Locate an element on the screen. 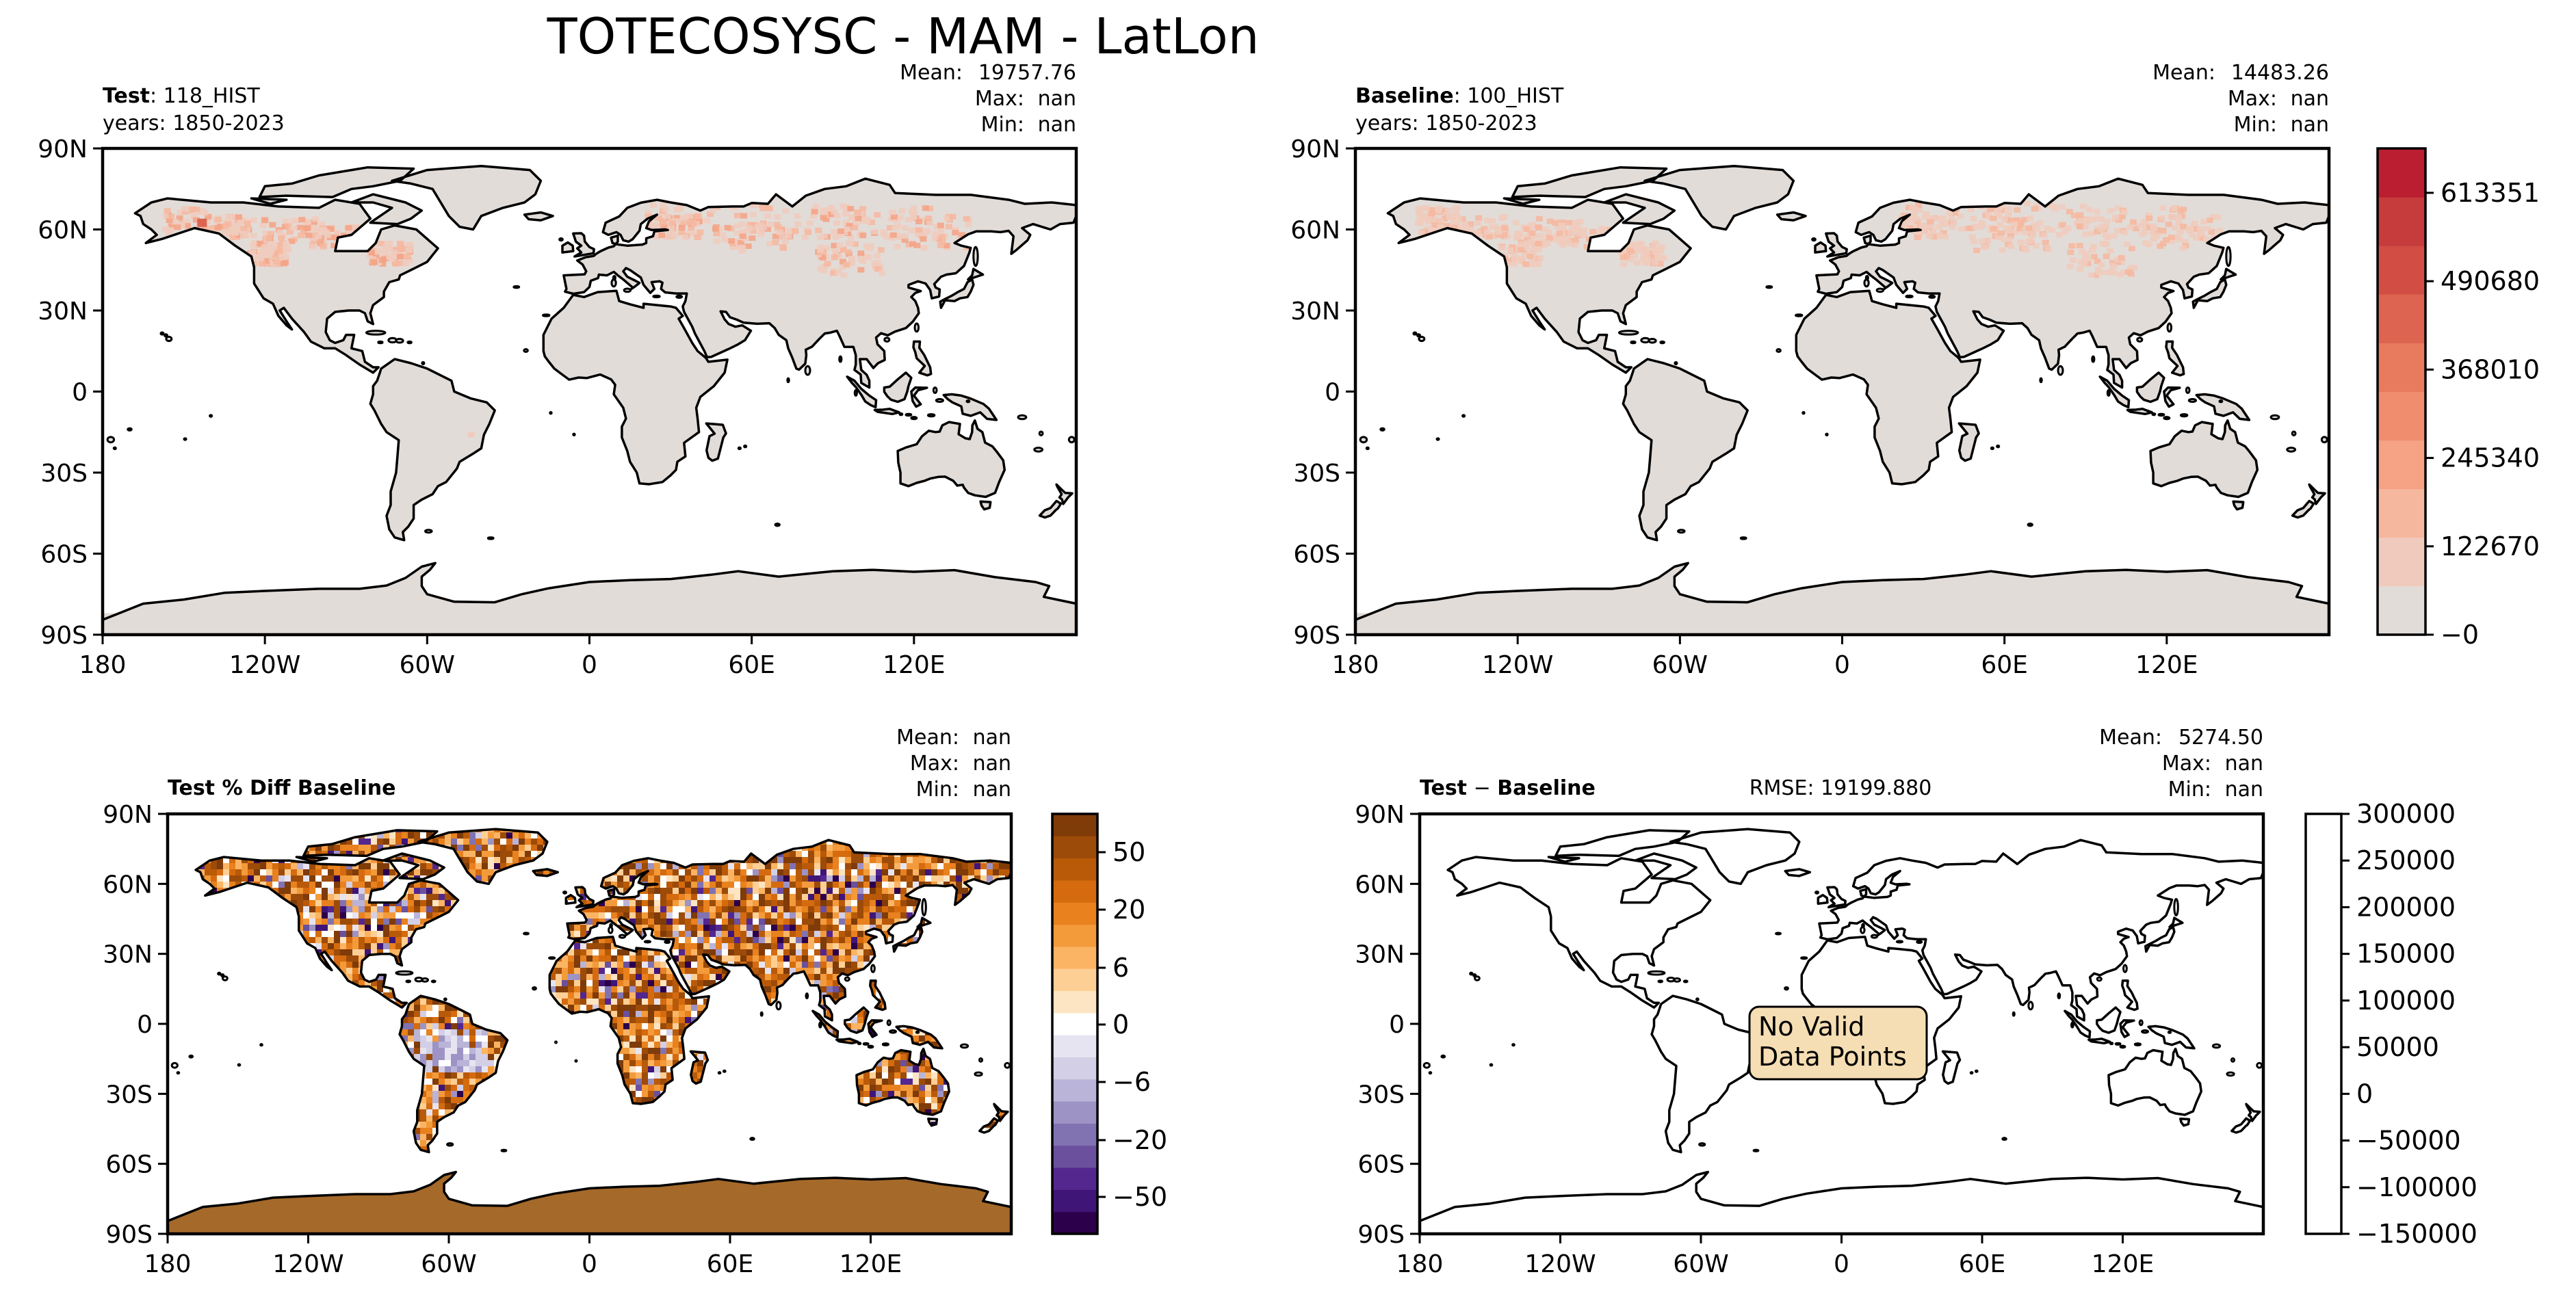  panel-label-diff: Test − Baseline is located at coordinates (1508, 788).